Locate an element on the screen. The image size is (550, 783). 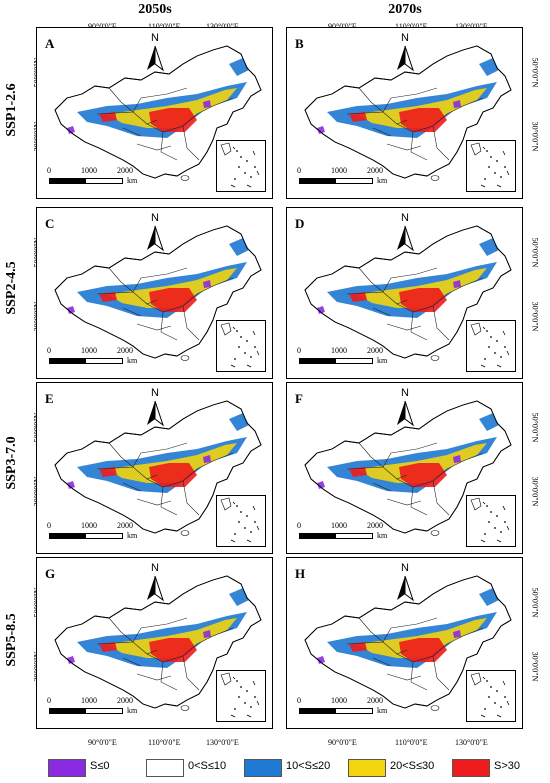
lat-30-right-b: 30°0'0"N is located at coordinates (535, 136).